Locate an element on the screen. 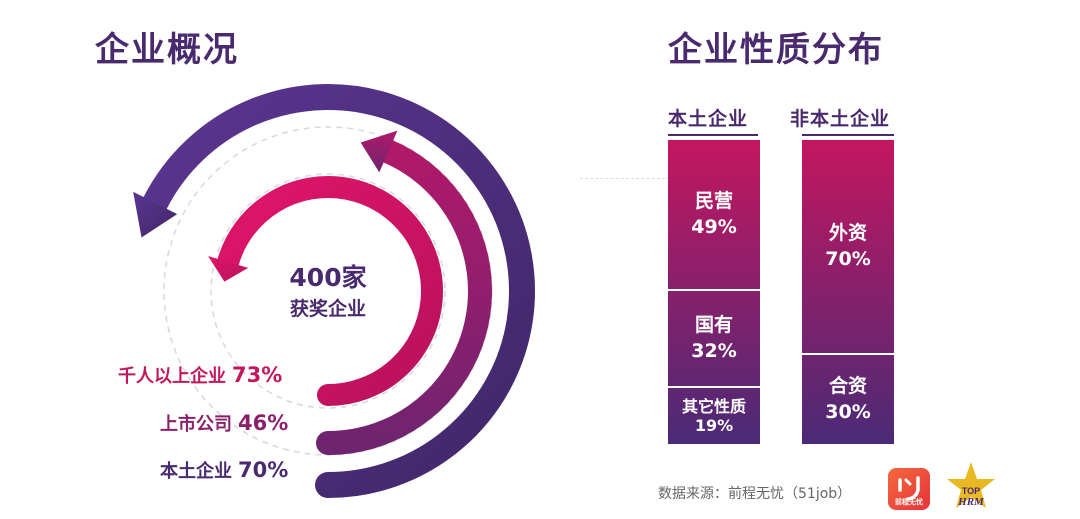  stacked-bar-local: 民营 49% 国有 32% 其它性质 19% is located at coordinates (714, 292).